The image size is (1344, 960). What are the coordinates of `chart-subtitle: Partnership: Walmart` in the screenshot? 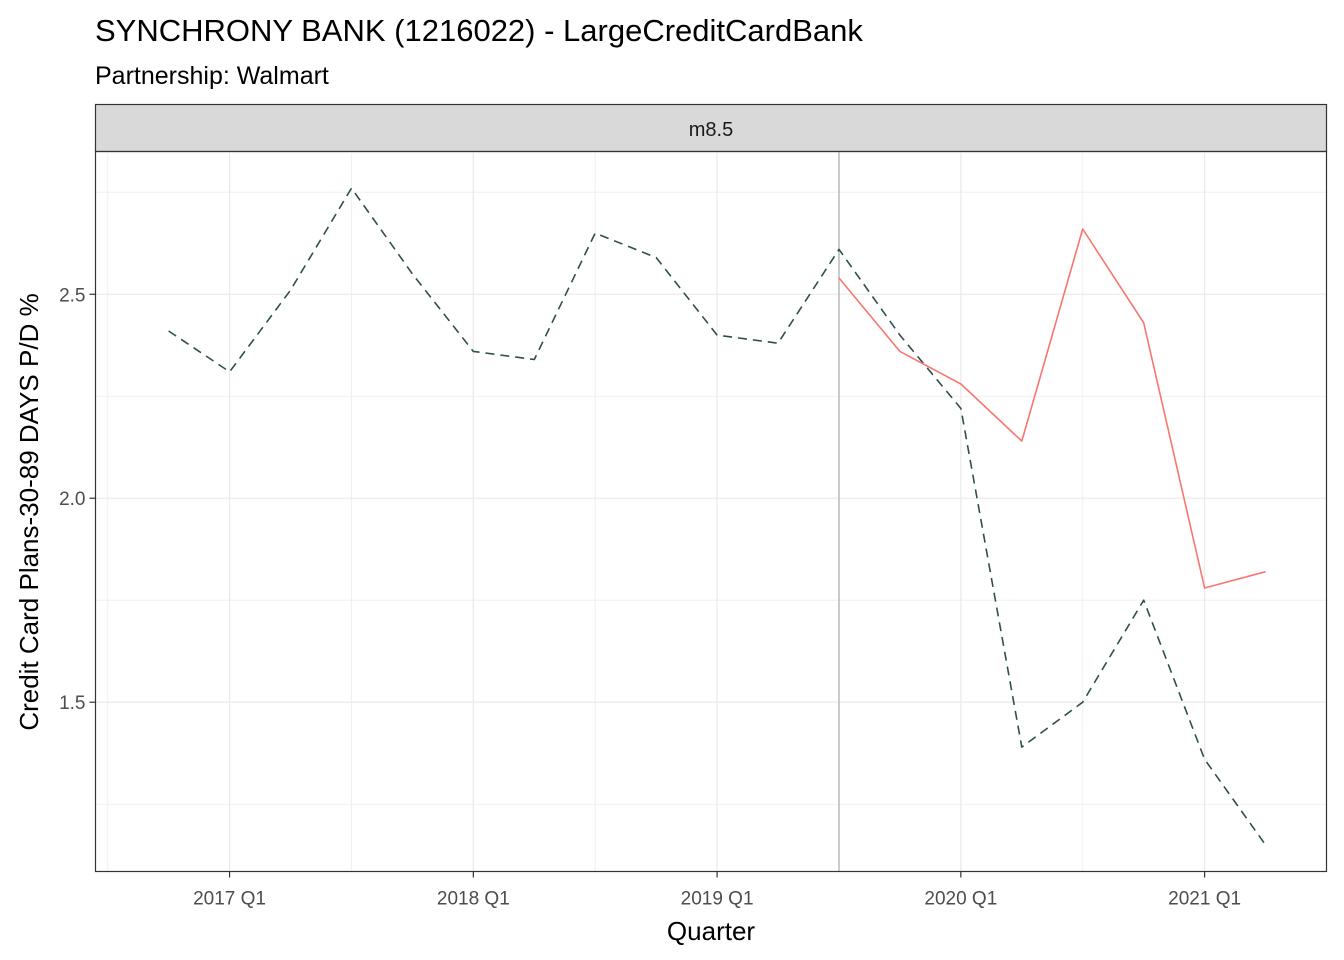 It's located at (212, 76).